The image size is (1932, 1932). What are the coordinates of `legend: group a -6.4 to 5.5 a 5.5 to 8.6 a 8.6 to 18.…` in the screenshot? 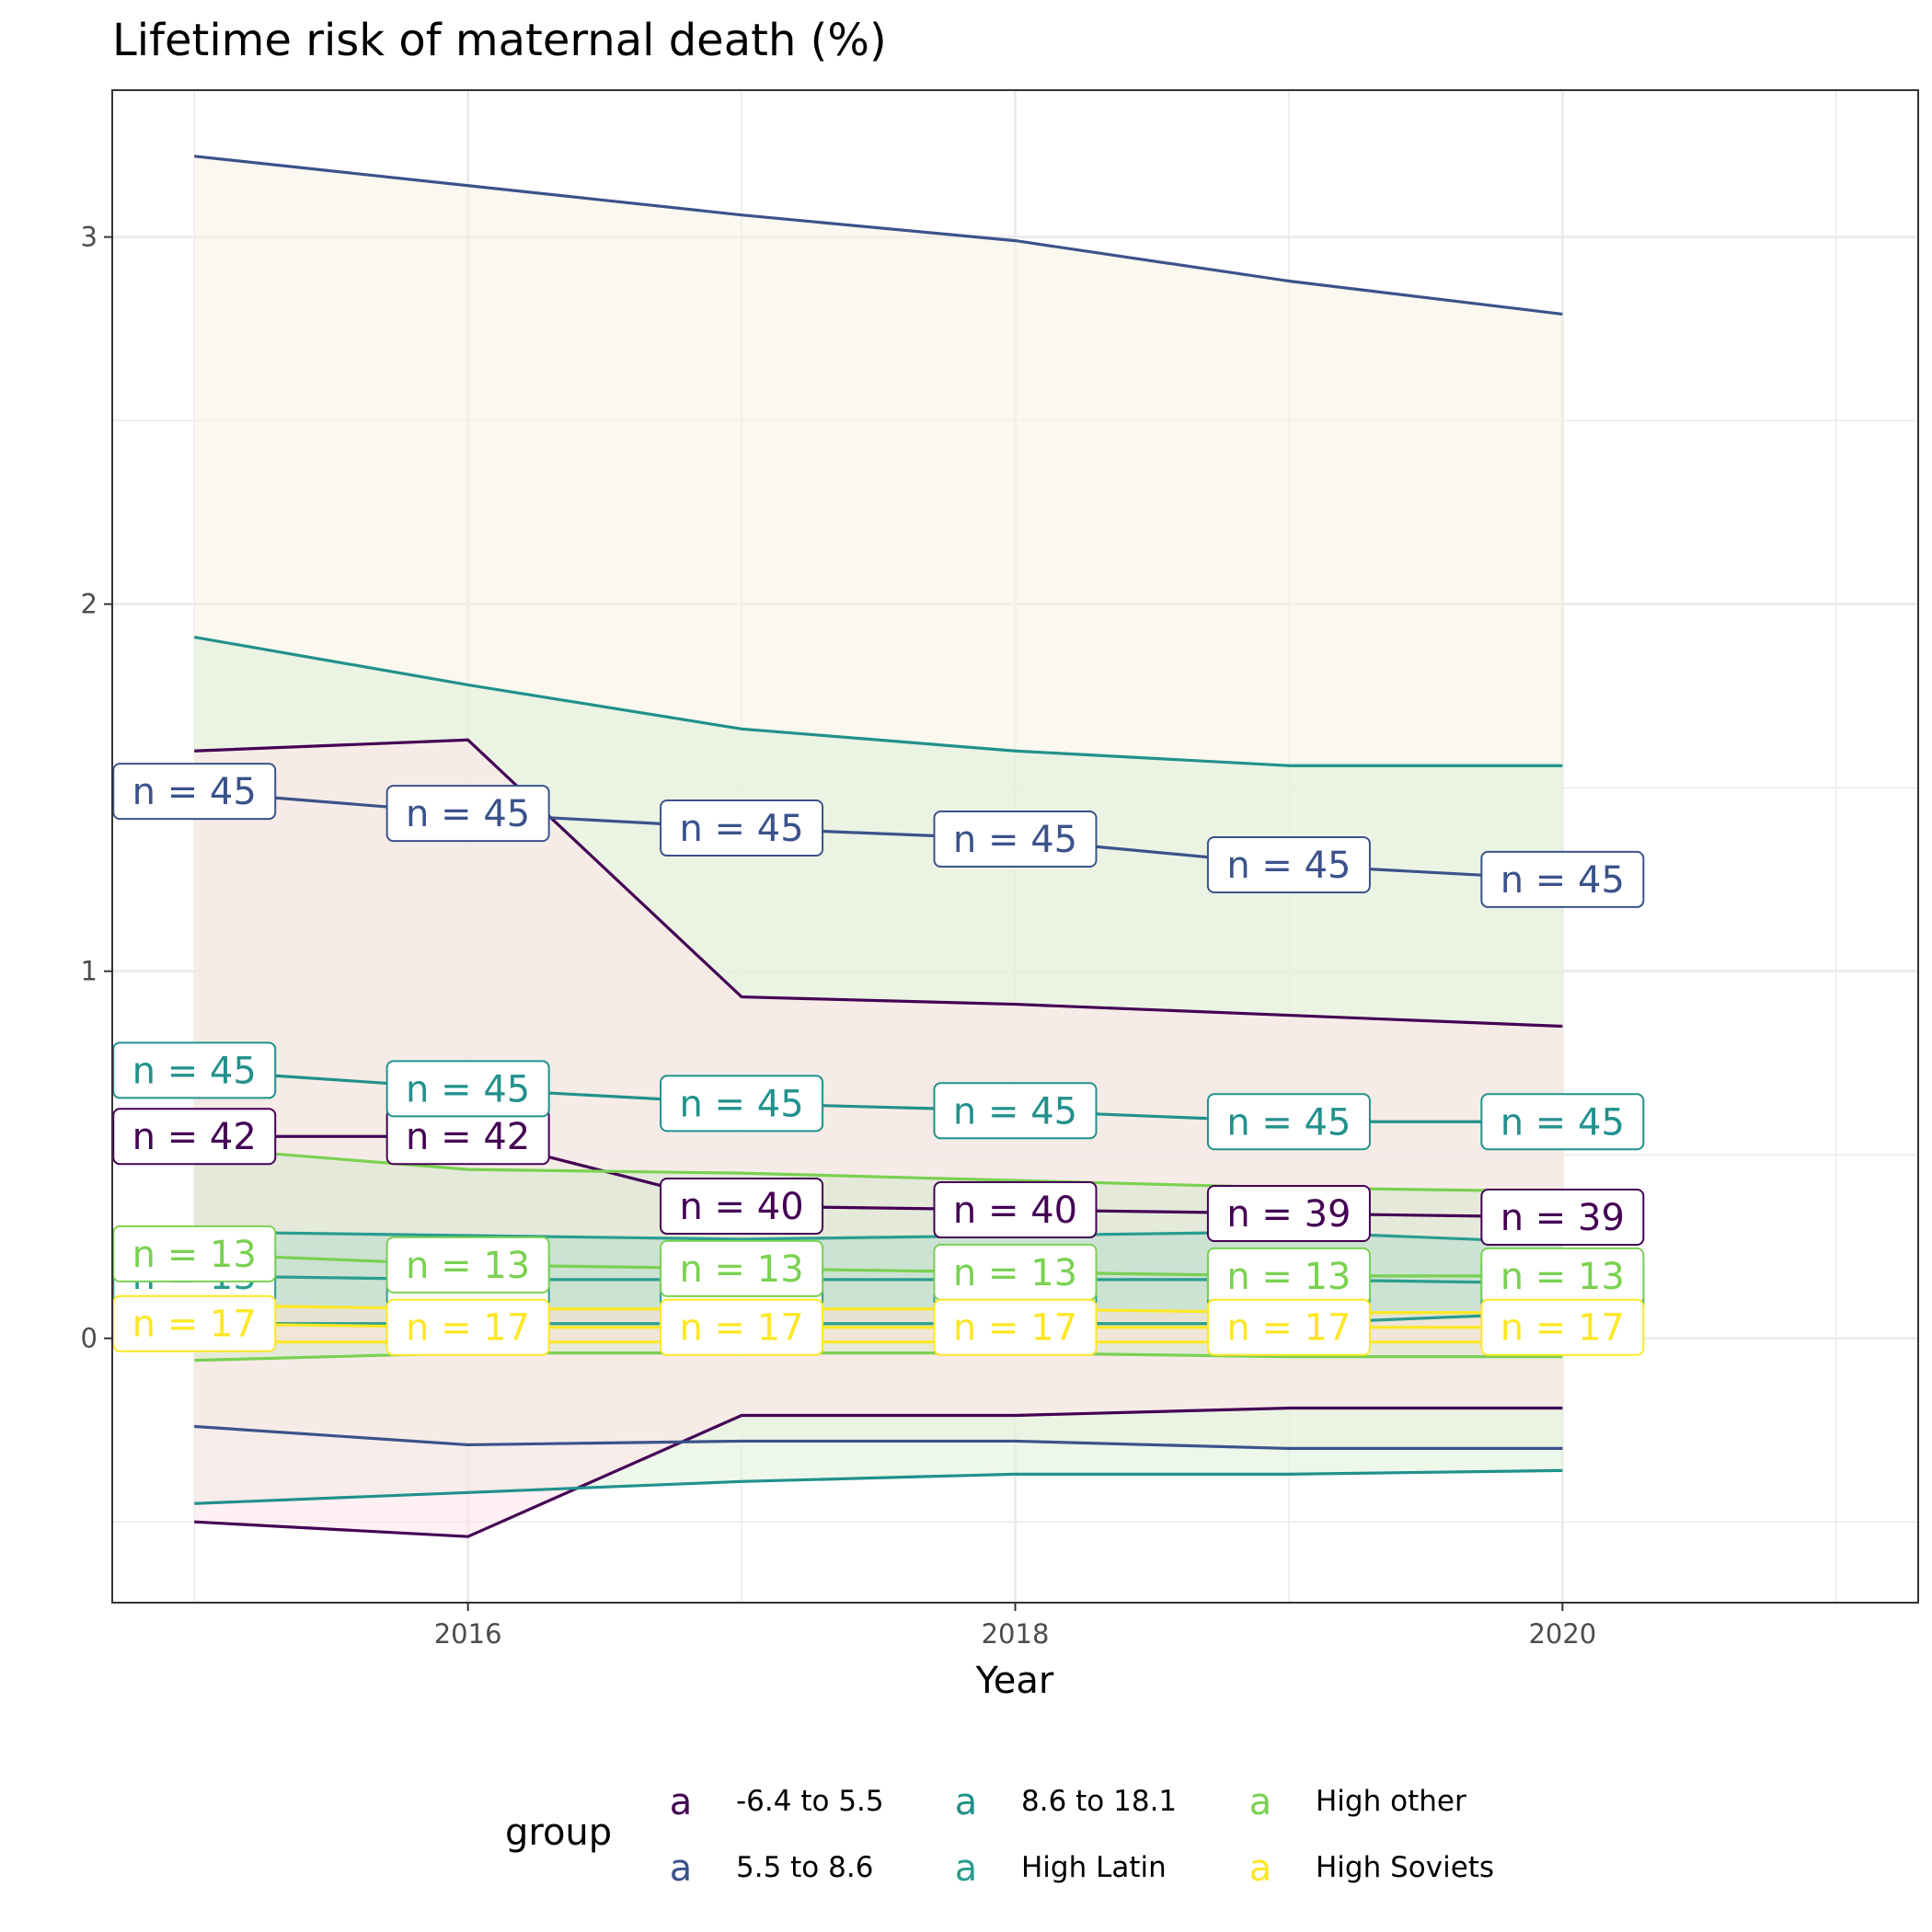 It's located at (999, 1835).